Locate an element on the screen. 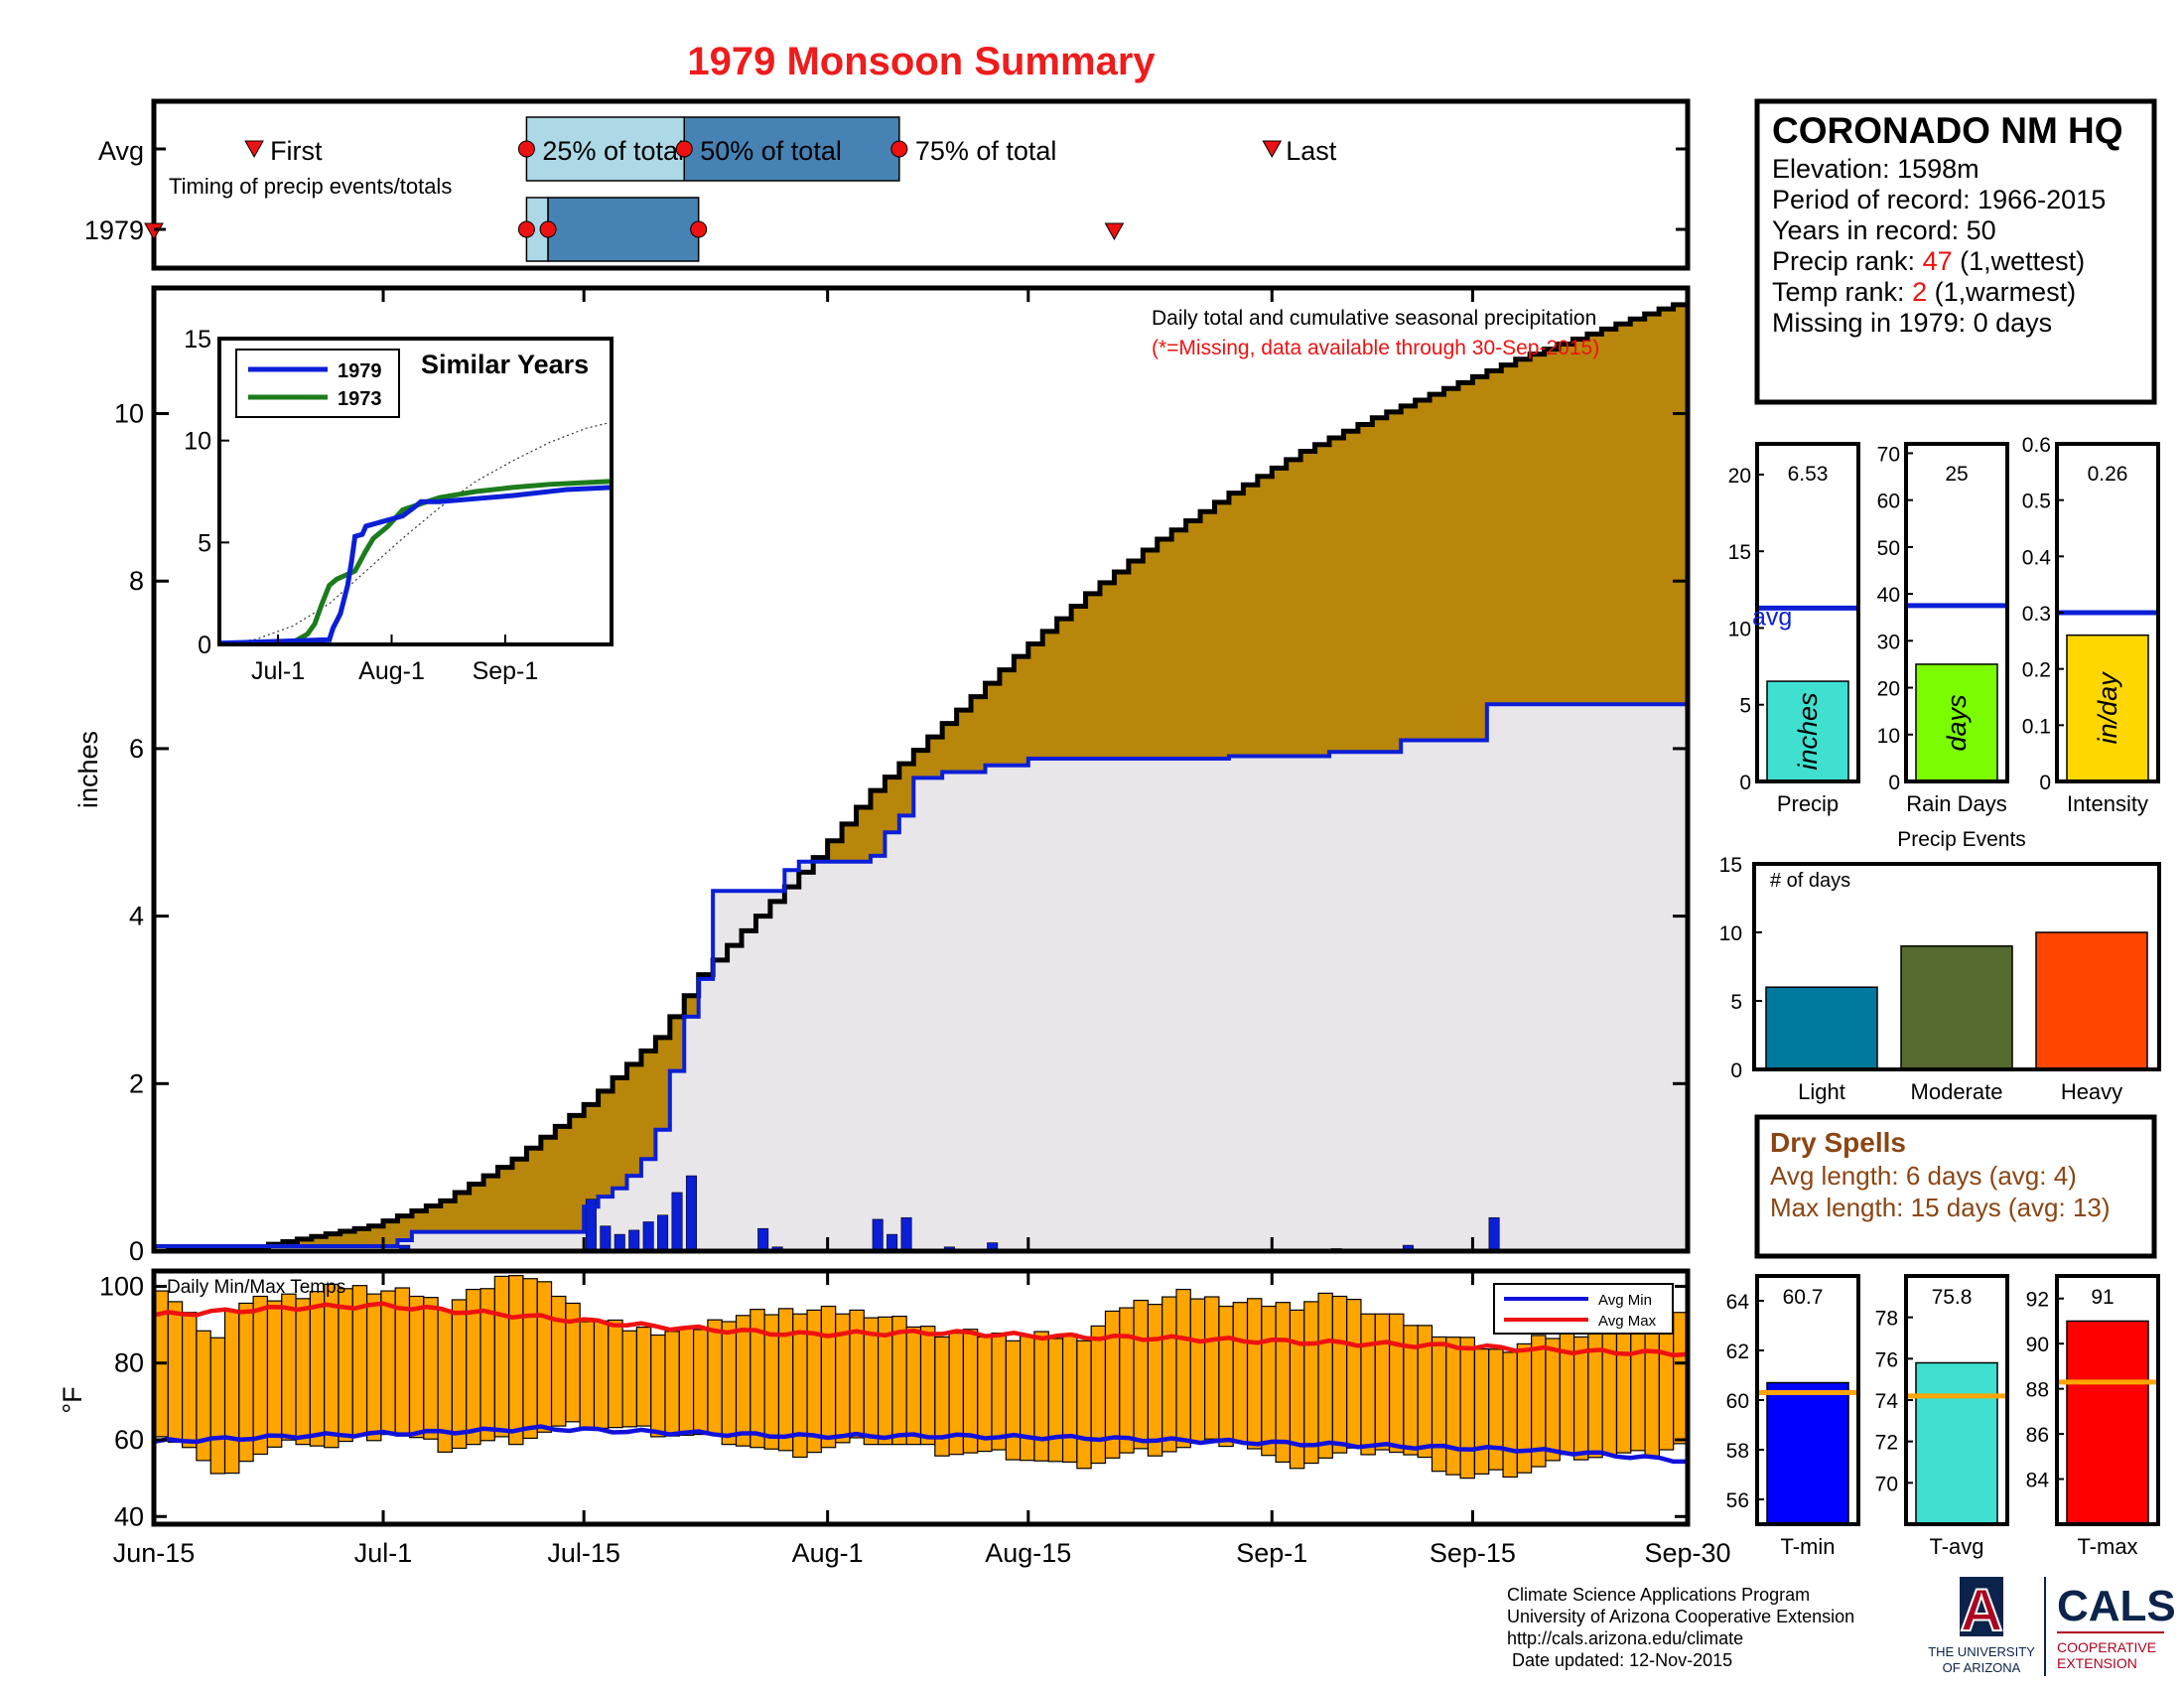  total-ytick-label: 15 is located at coordinates (1739, 552).